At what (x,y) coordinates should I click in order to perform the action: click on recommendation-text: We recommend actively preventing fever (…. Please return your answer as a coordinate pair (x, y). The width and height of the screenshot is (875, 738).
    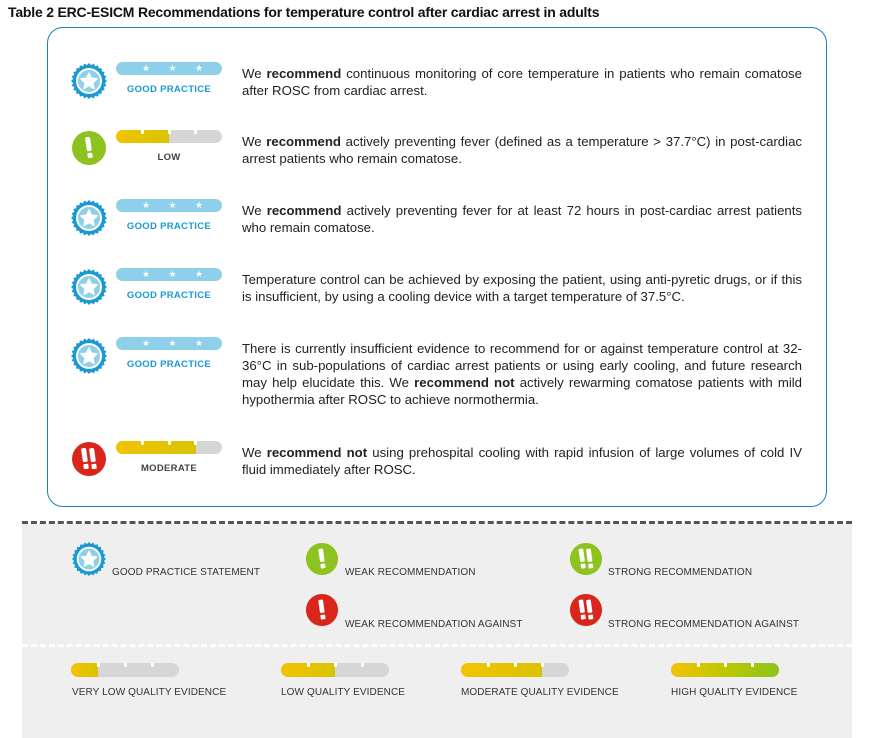
    Looking at the image, I should click on (522, 150).